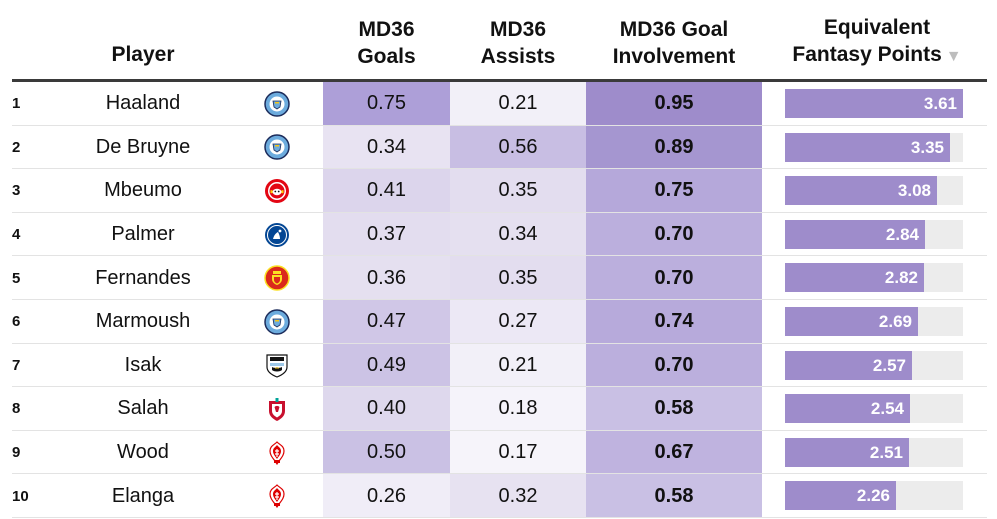 The width and height of the screenshot is (997, 519). I want to click on liverpool-crest-icon, so click(277, 409).